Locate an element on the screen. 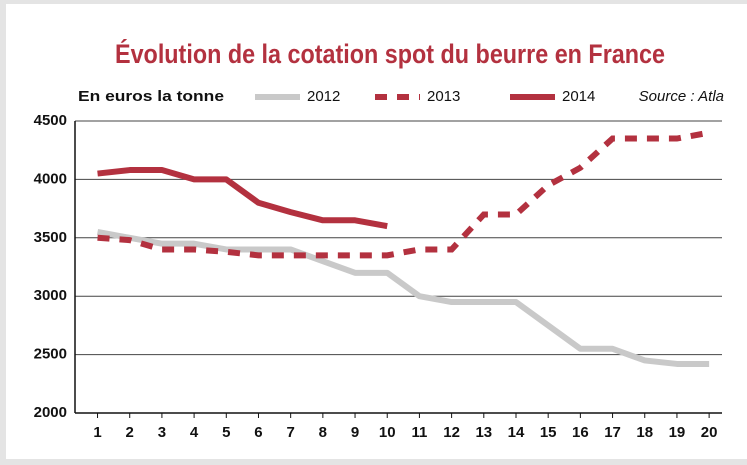 This screenshot has height=465, width=747. y-tick-label: 4000 is located at coordinates (50, 178).